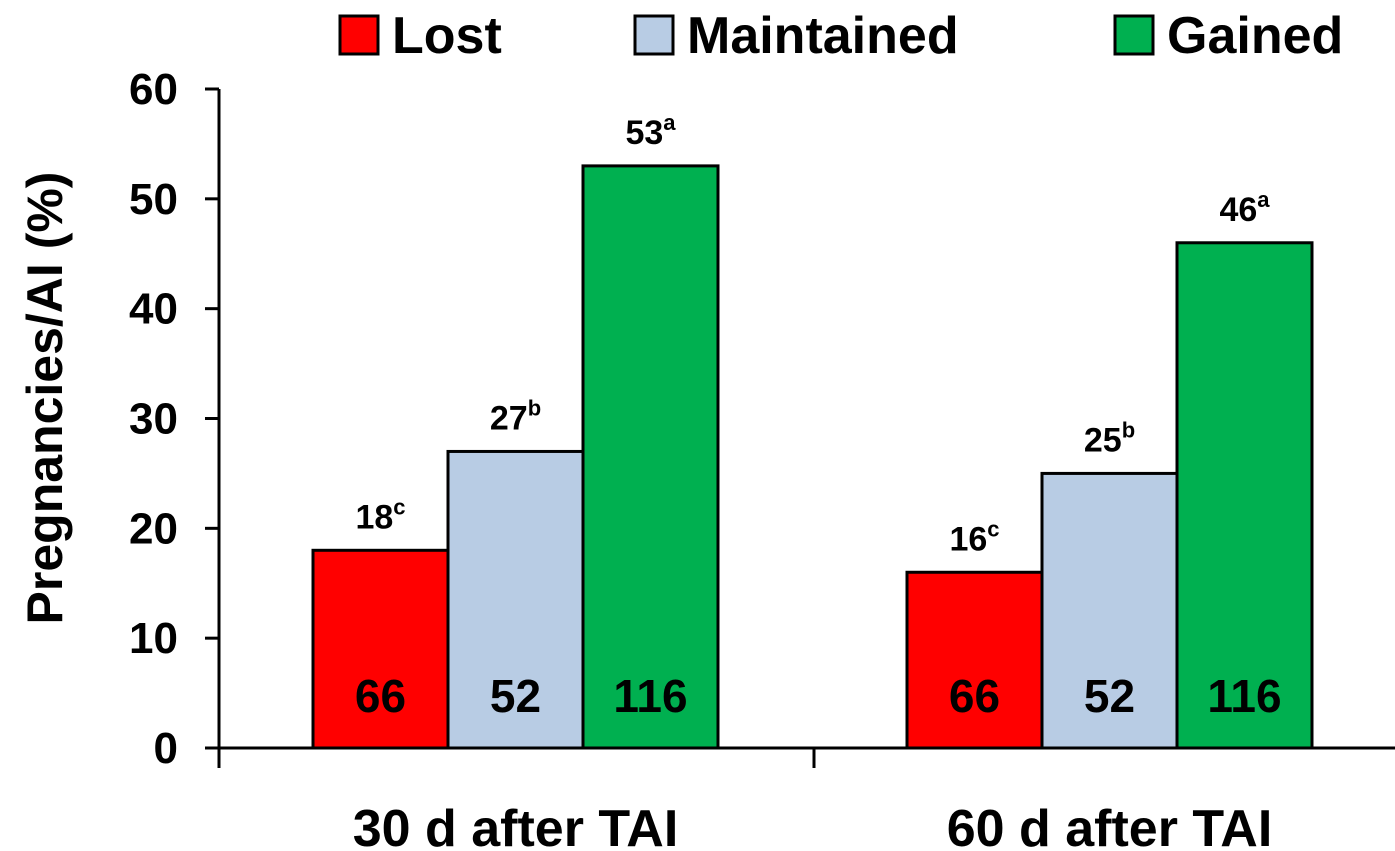 The image size is (1395, 851). I want to click on x-category-label: 30 d after TAI, so click(516, 825).